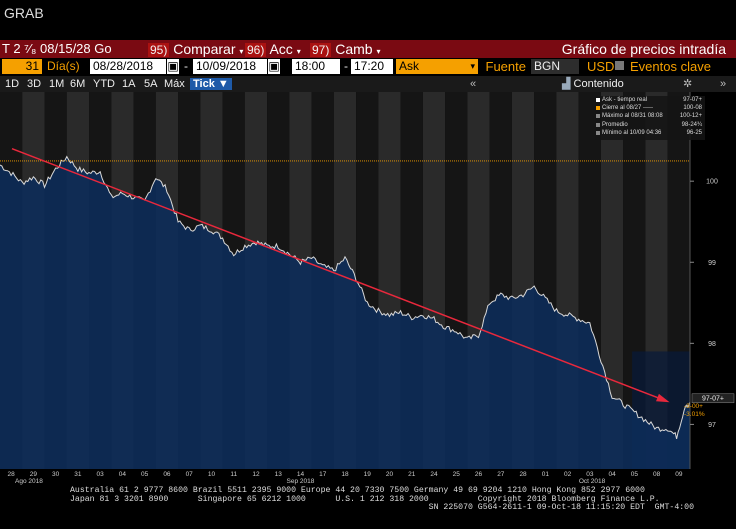 This screenshot has width=736, height=529. I want to click on x-tick-label: 11, so click(233, 474).